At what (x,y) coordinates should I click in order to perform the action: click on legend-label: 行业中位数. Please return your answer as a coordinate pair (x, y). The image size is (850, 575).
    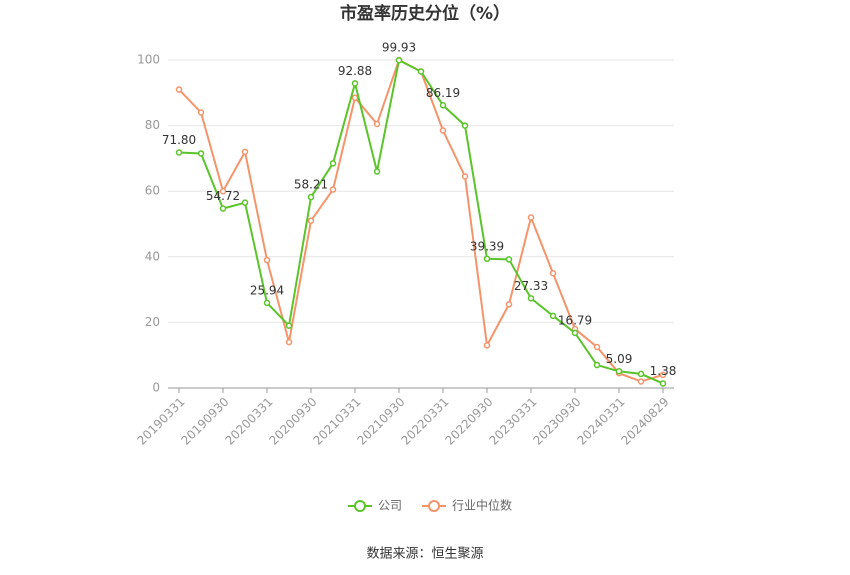
    Looking at the image, I should click on (482, 505).